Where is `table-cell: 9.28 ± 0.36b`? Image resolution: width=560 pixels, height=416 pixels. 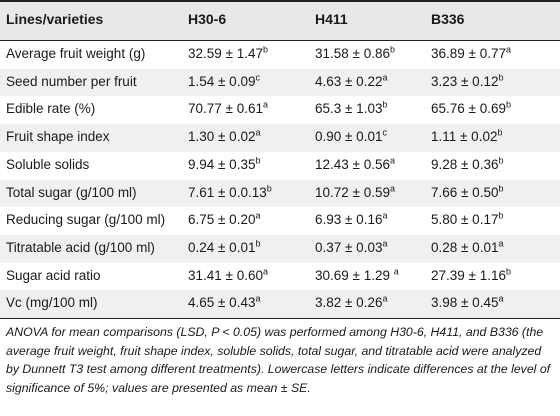
table-cell: 9.28 ± 0.36b is located at coordinates (467, 163).